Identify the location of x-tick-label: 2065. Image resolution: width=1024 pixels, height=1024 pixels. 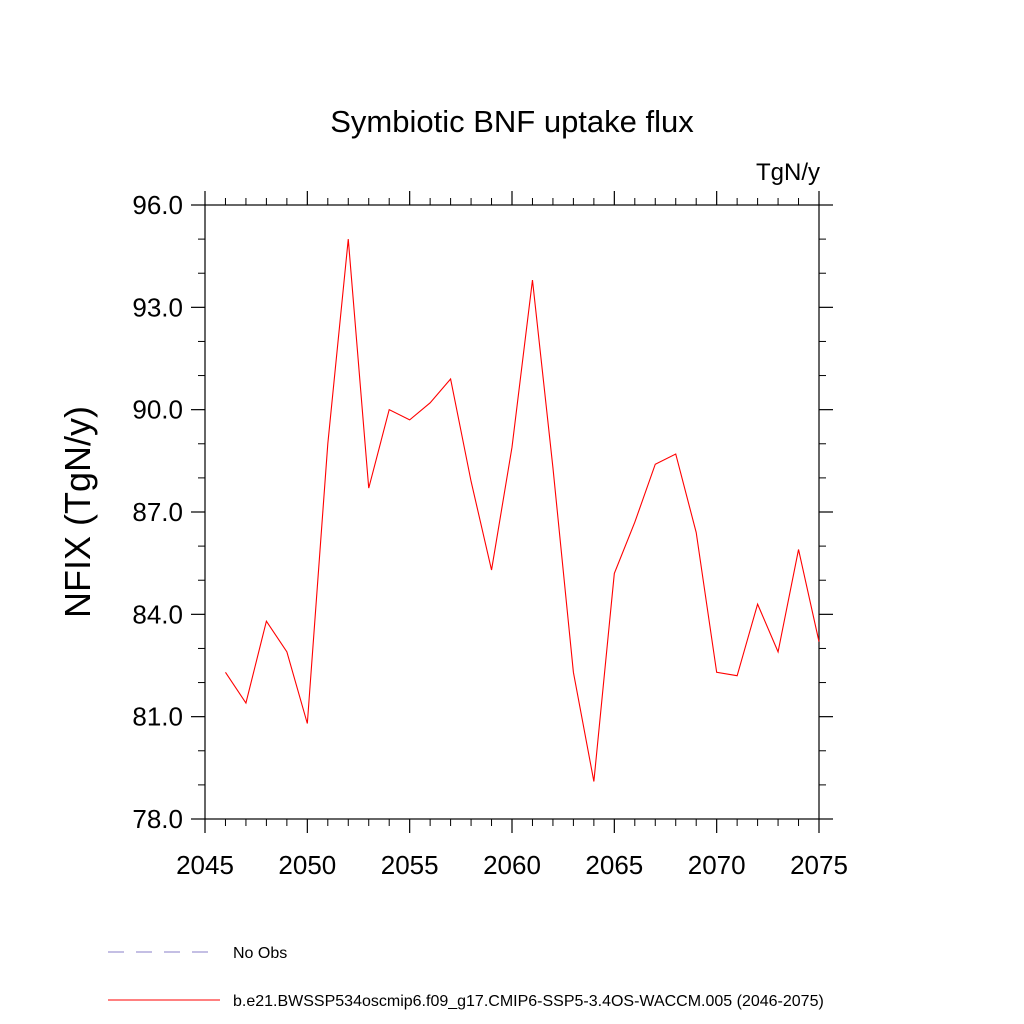
(614, 865).